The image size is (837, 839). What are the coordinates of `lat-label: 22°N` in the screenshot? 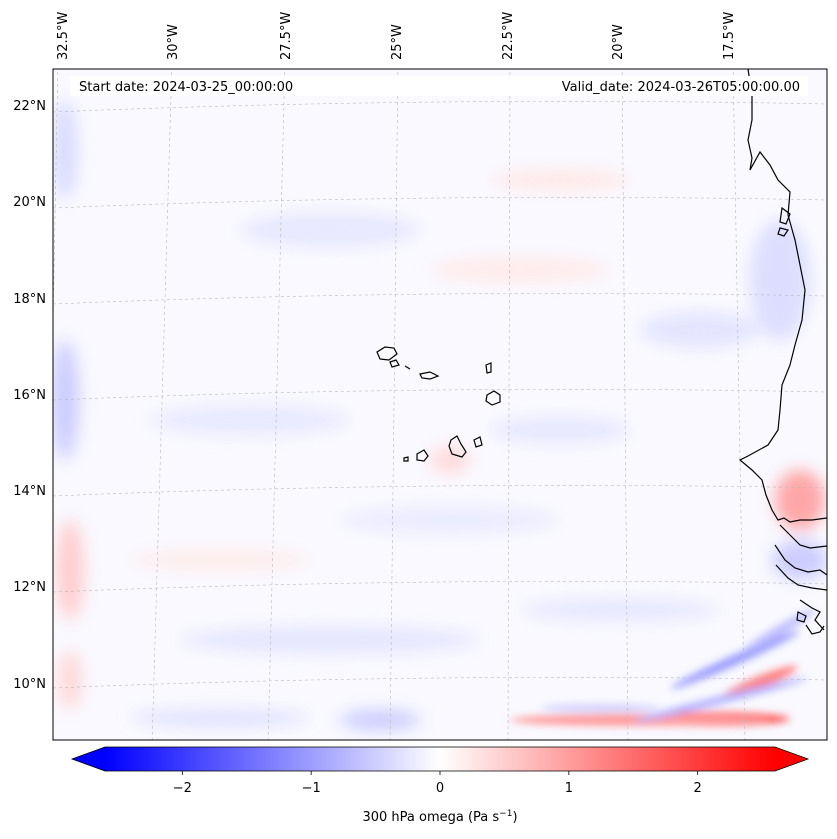 It's located at (29, 106).